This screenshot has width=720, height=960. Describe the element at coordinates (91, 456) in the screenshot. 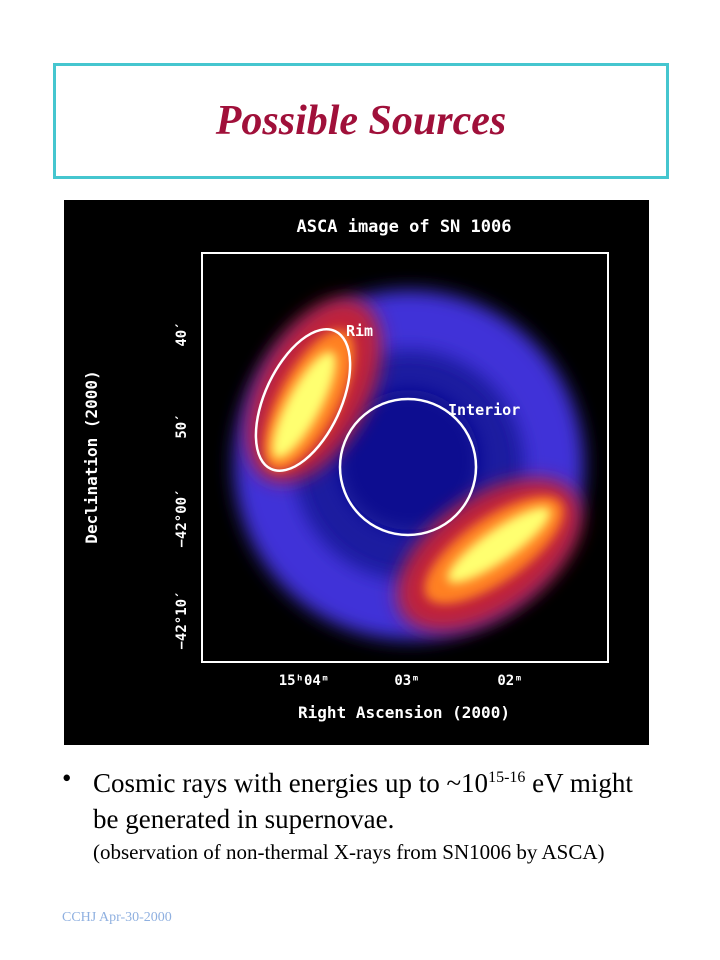

I see `y-axis-label: Declination (2000)` at that location.